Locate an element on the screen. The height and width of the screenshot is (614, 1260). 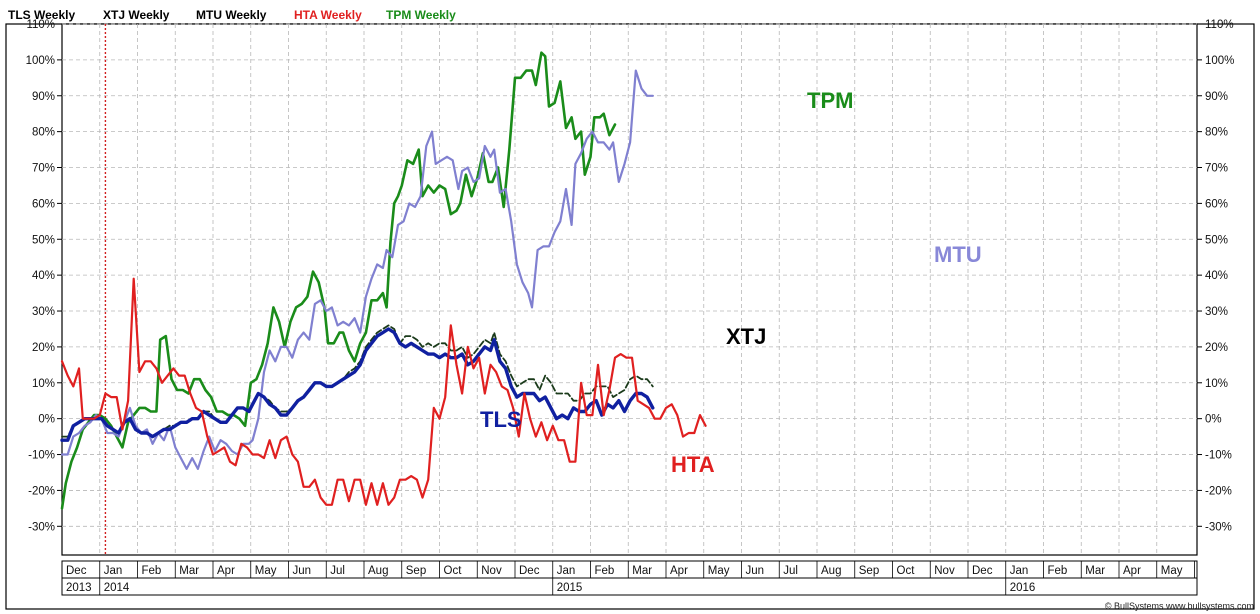
y-tick-label-right: 0% is located at coordinates (1213, 420).